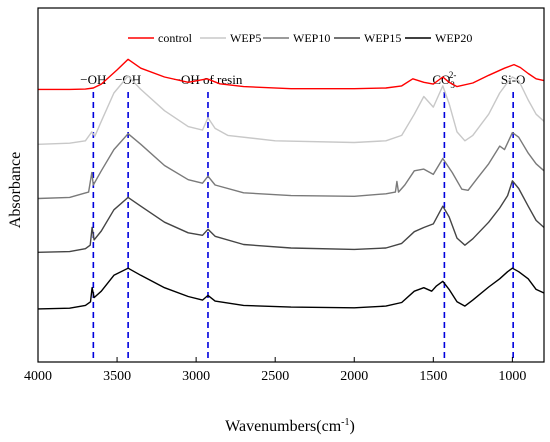 The height and width of the screenshot is (442, 550). I want to click on legend-label: WEP10, so click(311, 38).